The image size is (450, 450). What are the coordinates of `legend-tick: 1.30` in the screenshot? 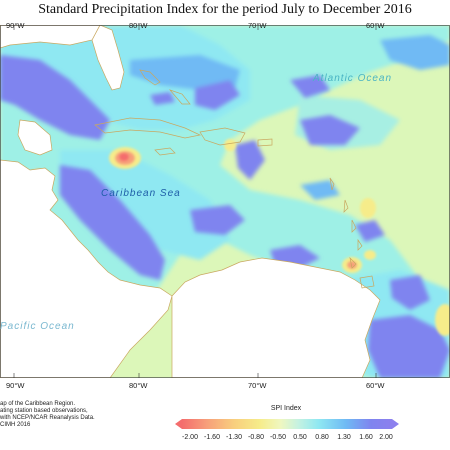 It's located at (344, 437).